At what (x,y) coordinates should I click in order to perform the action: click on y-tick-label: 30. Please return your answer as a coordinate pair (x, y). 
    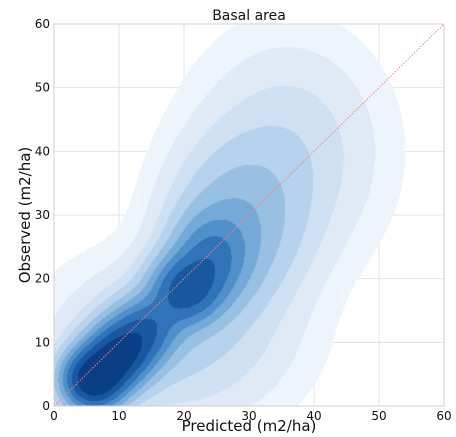
    Looking at the image, I should click on (42, 215).